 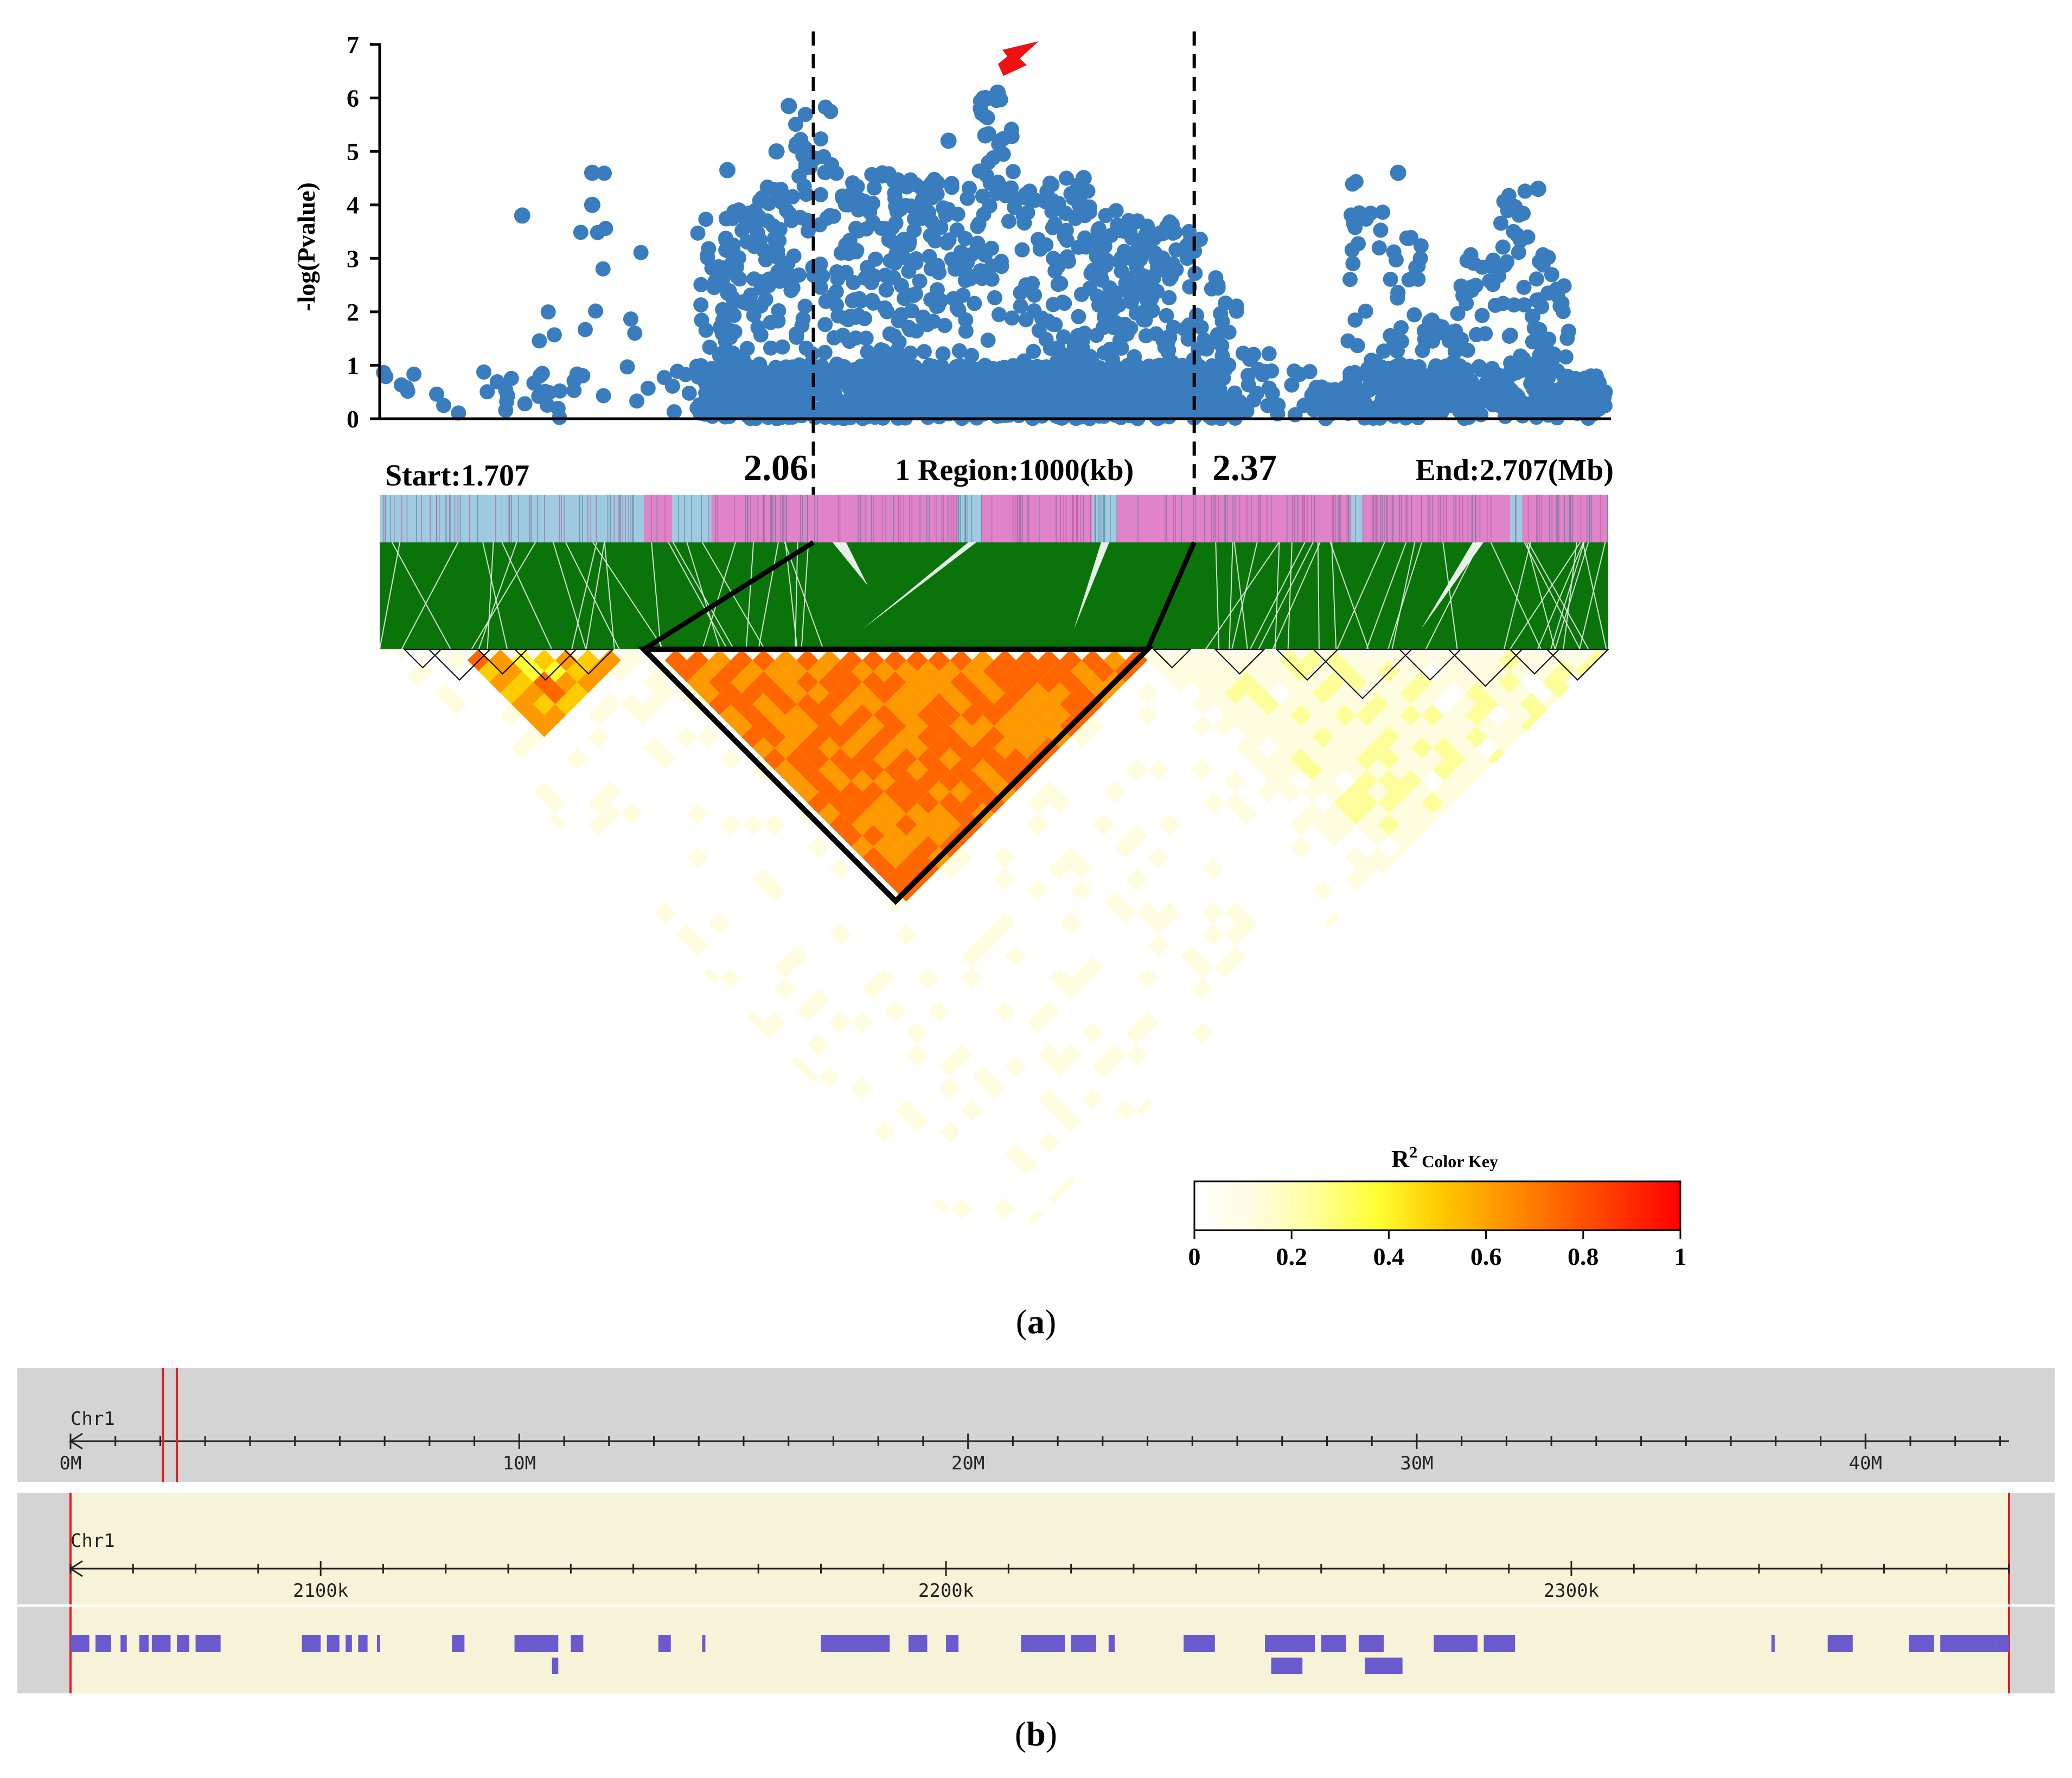 I want to click on chromosome-overview-track: 0M 10M 20M 30M 40M Chr1, so click(x=1036, y=1425).